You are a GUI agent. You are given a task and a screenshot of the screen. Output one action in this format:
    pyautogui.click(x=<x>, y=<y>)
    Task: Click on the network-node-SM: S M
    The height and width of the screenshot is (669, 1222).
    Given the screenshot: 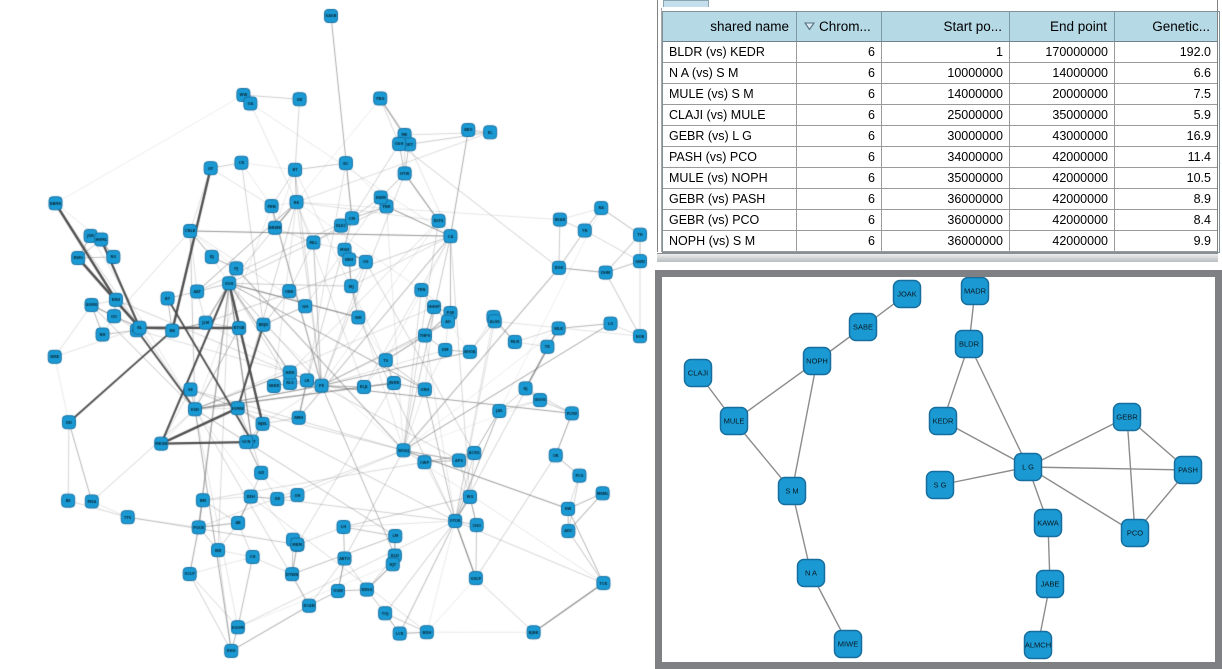 What is the action you would take?
    pyautogui.click(x=792, y=491)
    